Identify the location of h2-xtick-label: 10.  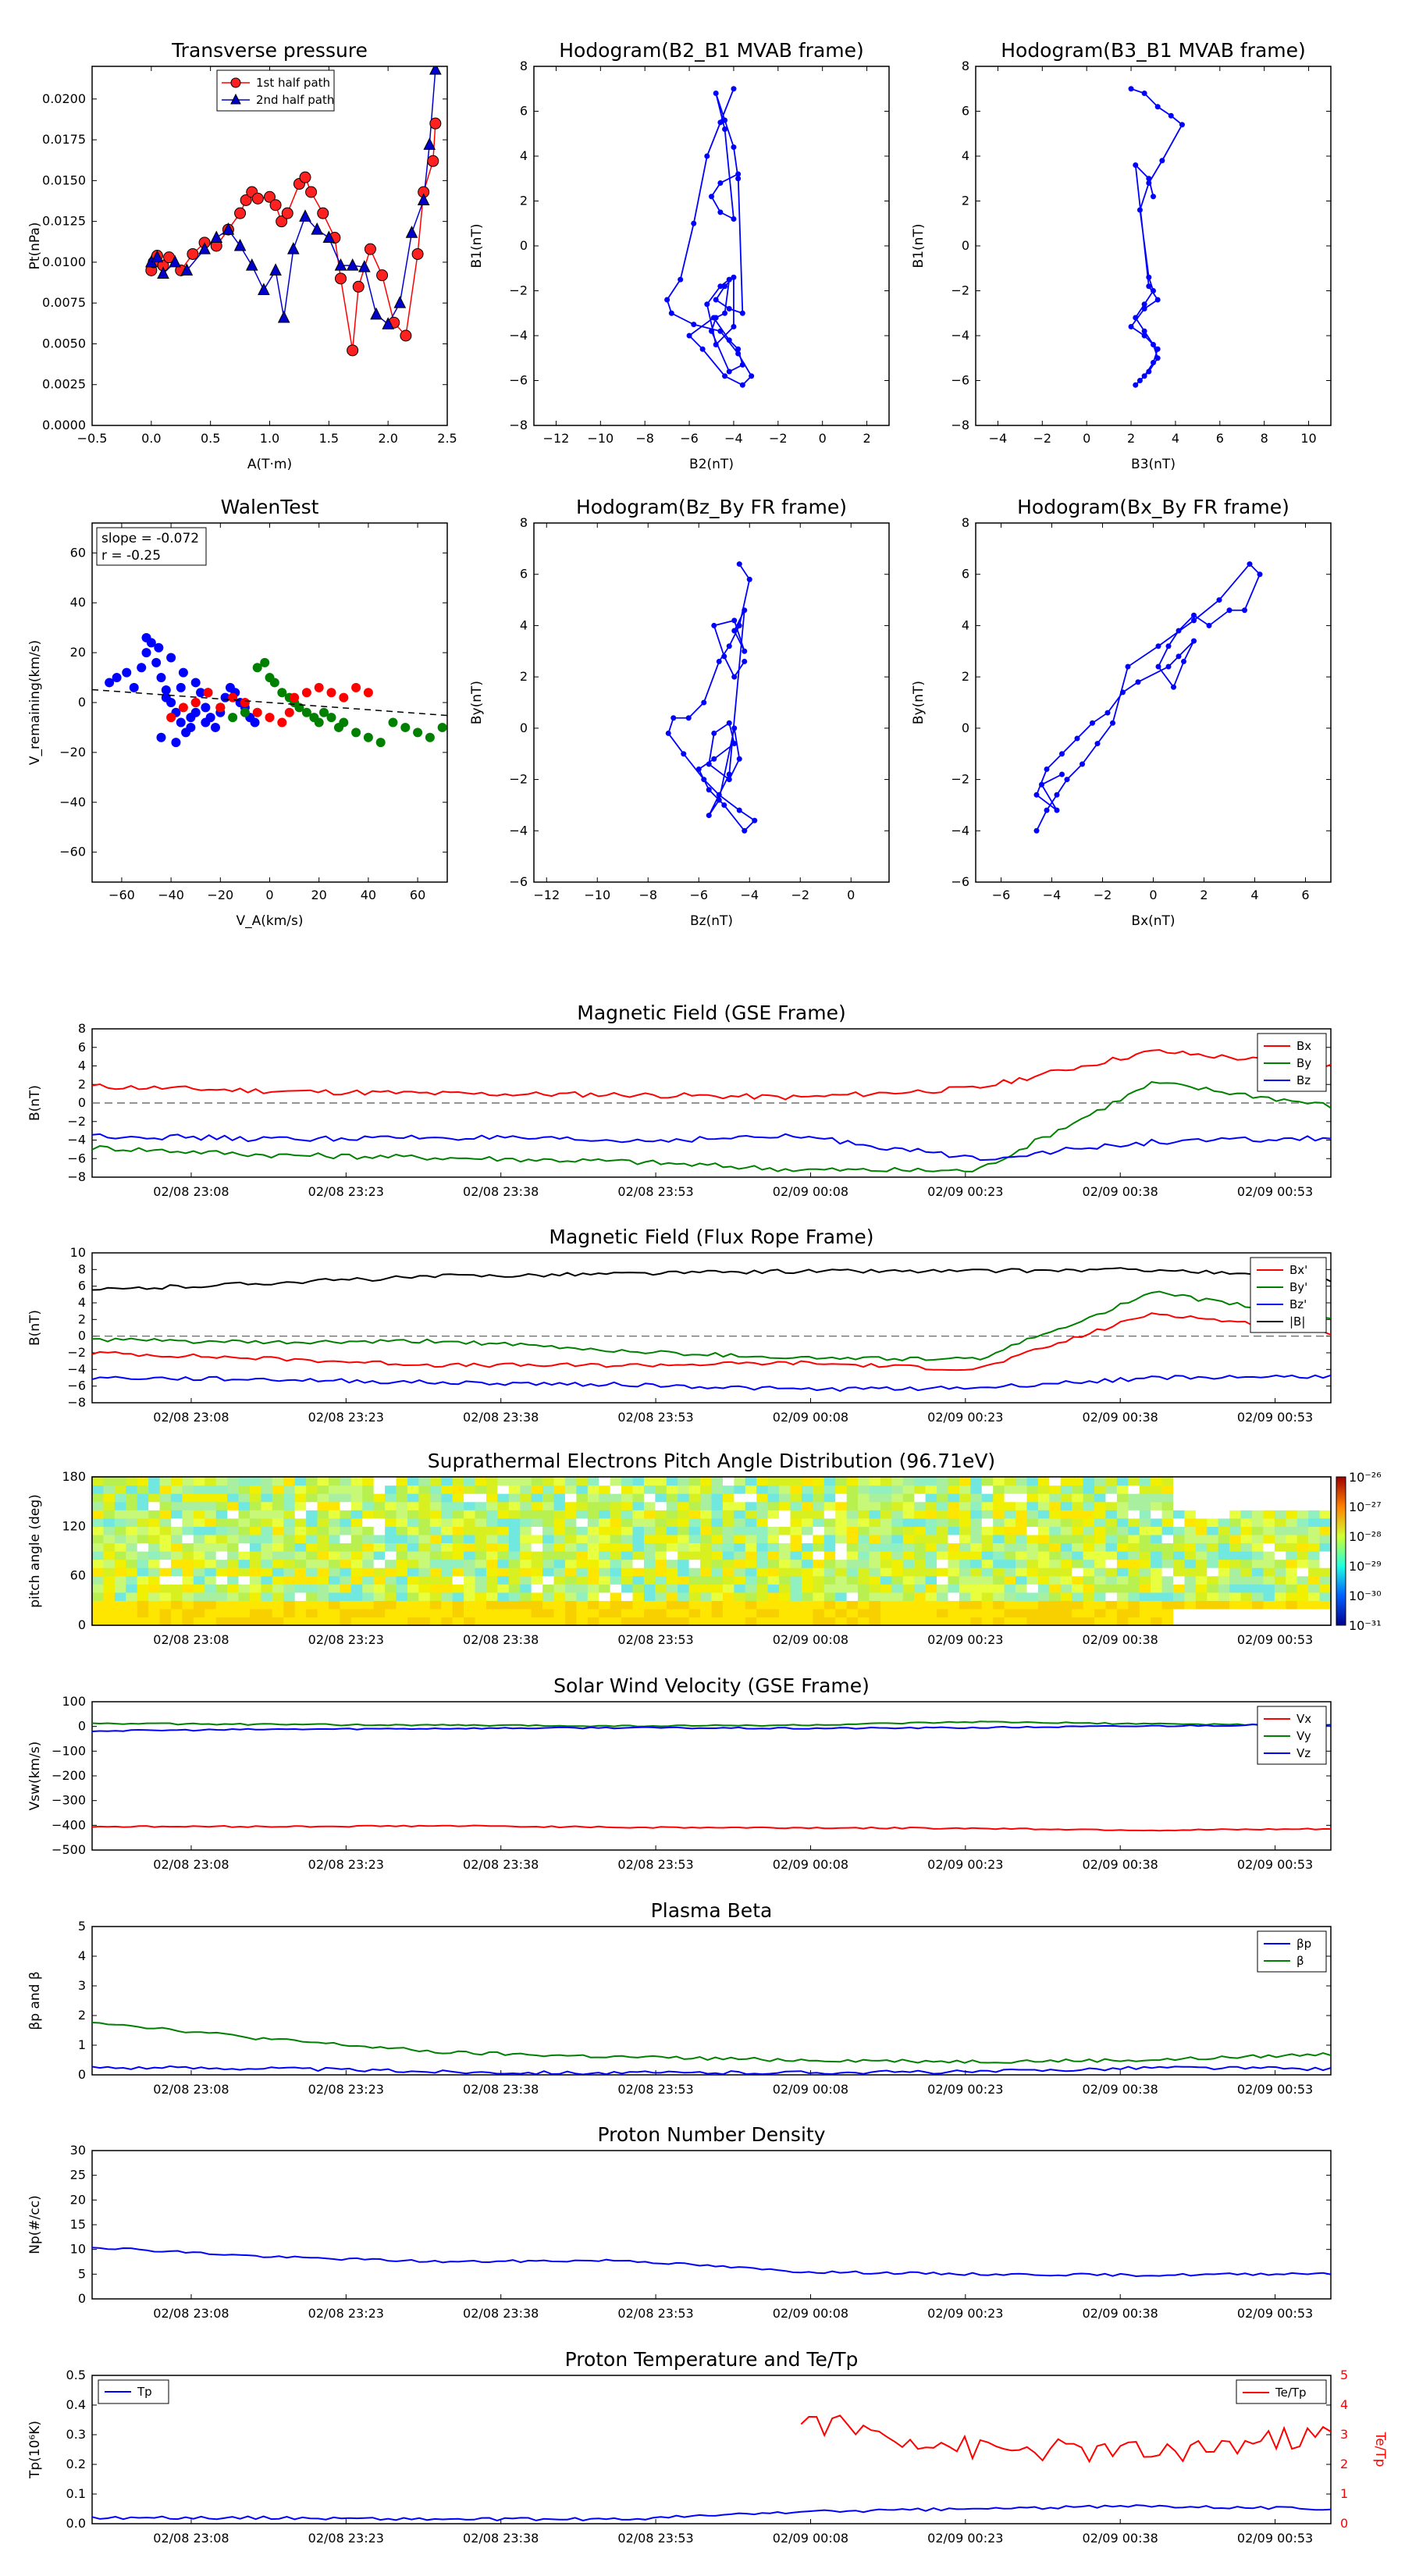
(1308, 439).